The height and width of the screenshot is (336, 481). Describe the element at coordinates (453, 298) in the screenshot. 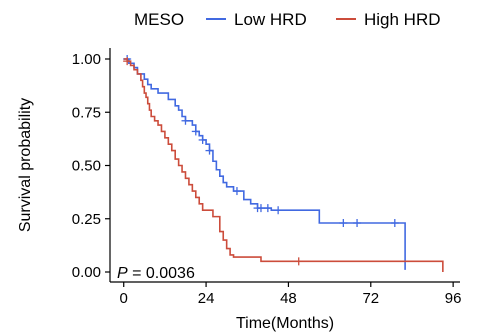

I see `x-tick-label: 96` at that location.